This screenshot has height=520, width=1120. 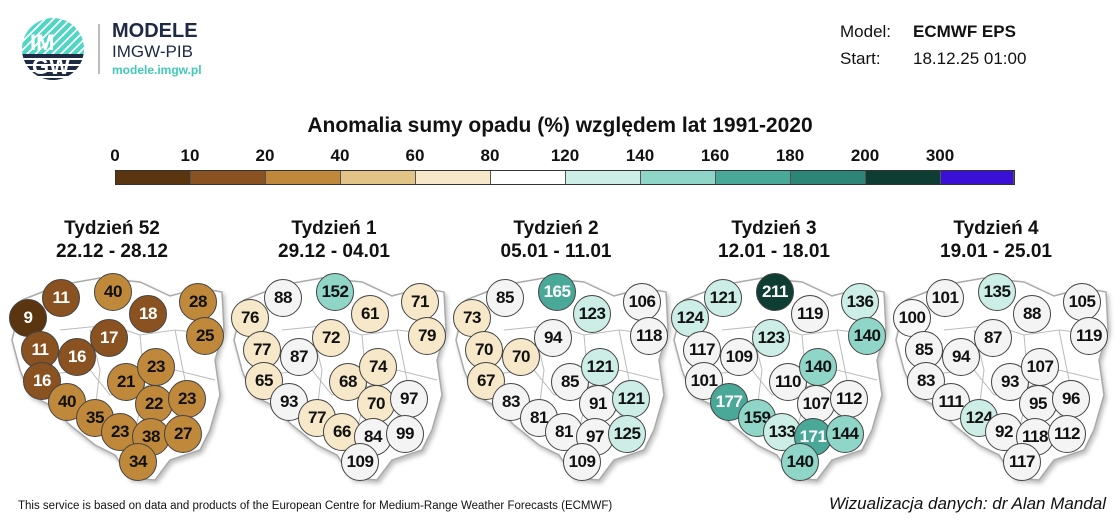 I want to click on region-value-circle: 28, so click(x=198, y=302).